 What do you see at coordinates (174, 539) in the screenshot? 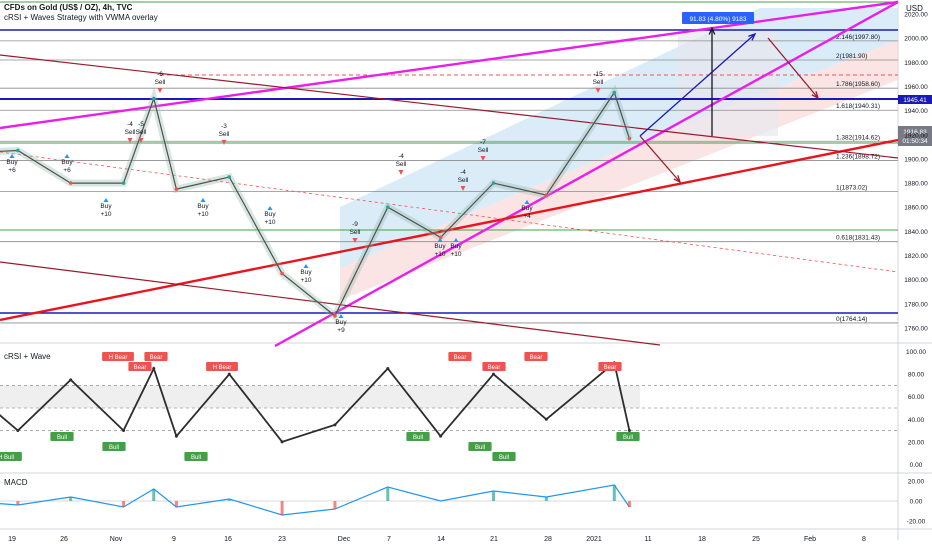
I see `x-tick-label: 9` at bounding box center [174, 539].